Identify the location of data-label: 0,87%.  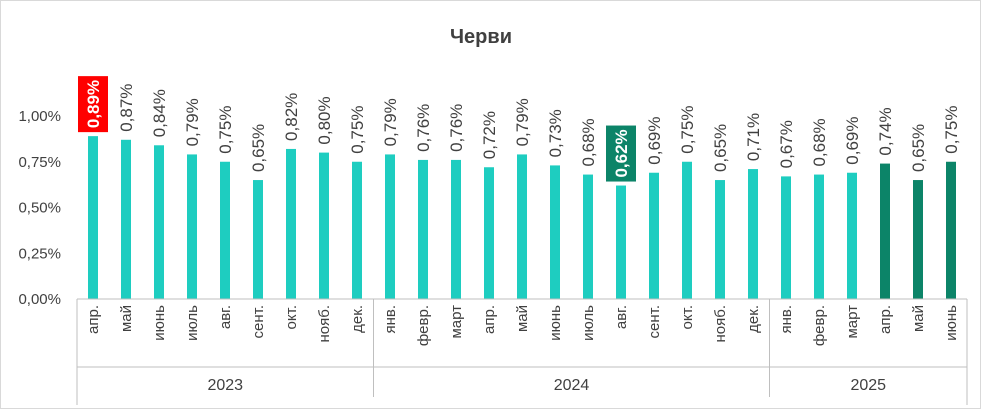
(126, 108).